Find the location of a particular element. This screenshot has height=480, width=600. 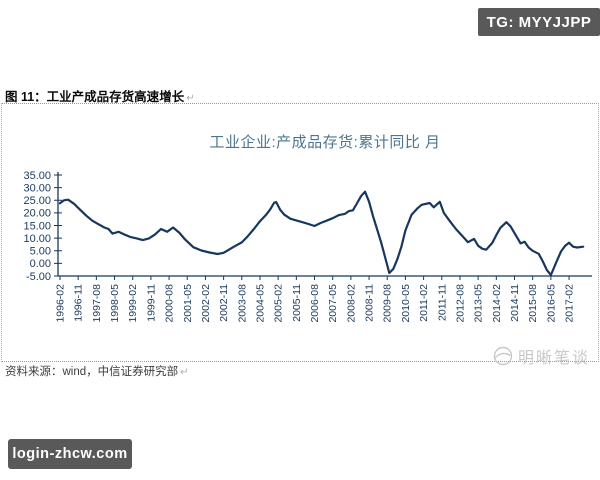

x-tick-label: 1996-11 is located at coordinates (79, 303).